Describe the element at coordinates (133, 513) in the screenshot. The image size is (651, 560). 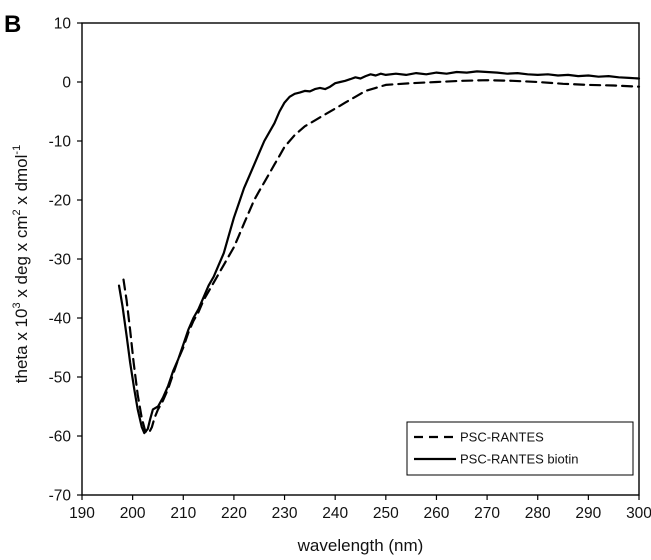
I see `x-tick-label: 200` at that location.